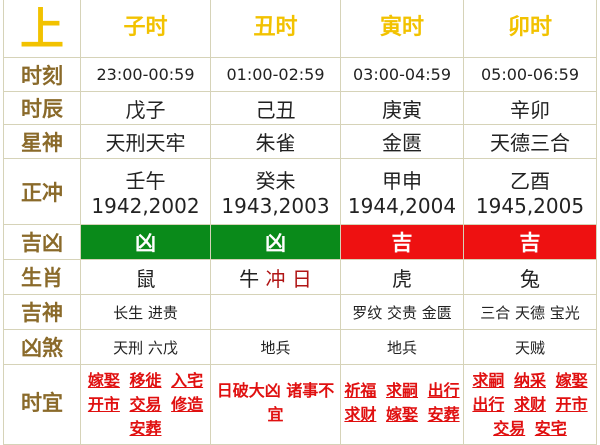 The image size is (600, 445). What do you see at coordinates (145, 29) in the screenshot?
I see `hour-header: 子时` at bounding box center [145, 29].